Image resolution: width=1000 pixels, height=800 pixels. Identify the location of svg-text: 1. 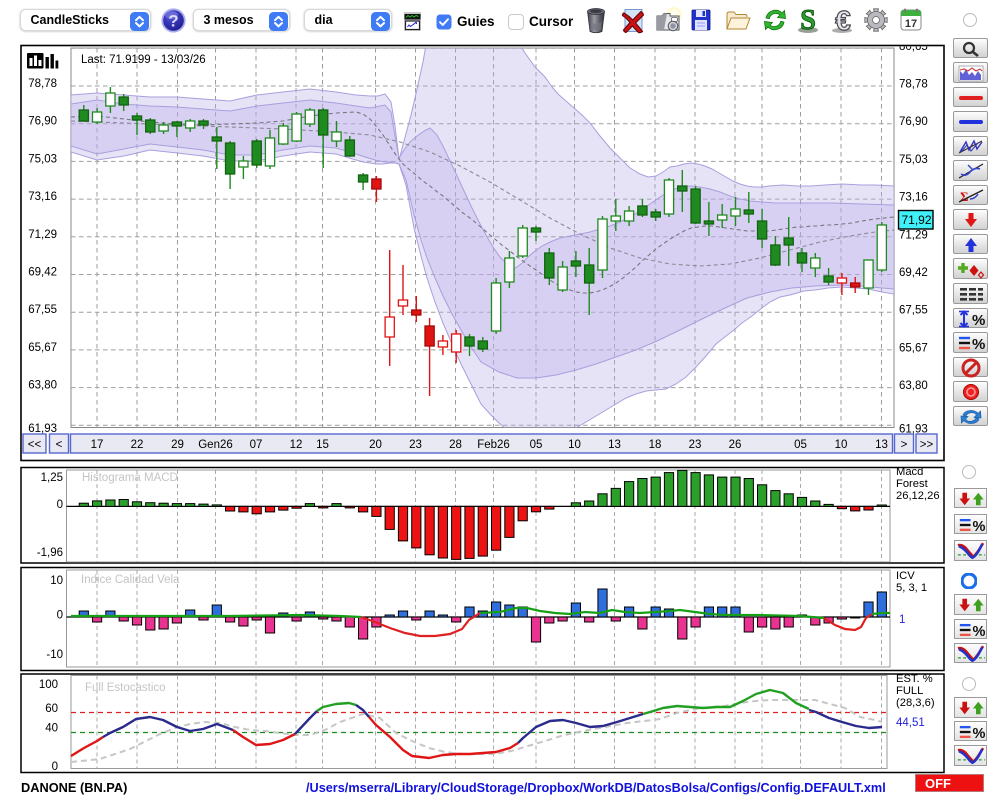
(902, 620).